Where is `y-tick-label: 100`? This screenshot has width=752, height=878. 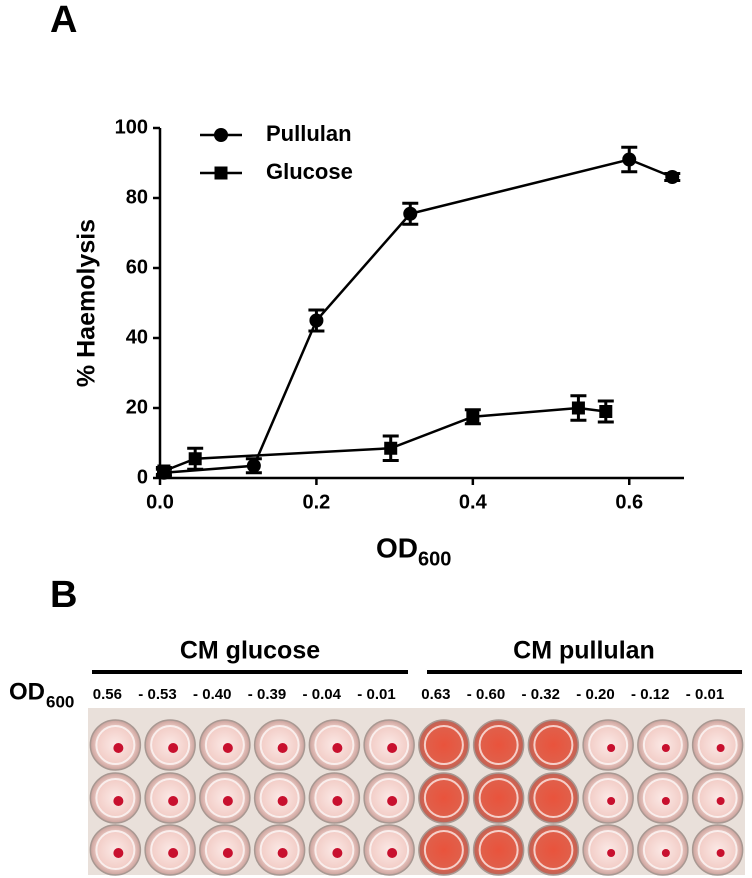 y-tick-label: 100 is located at coordinates (131, 127).